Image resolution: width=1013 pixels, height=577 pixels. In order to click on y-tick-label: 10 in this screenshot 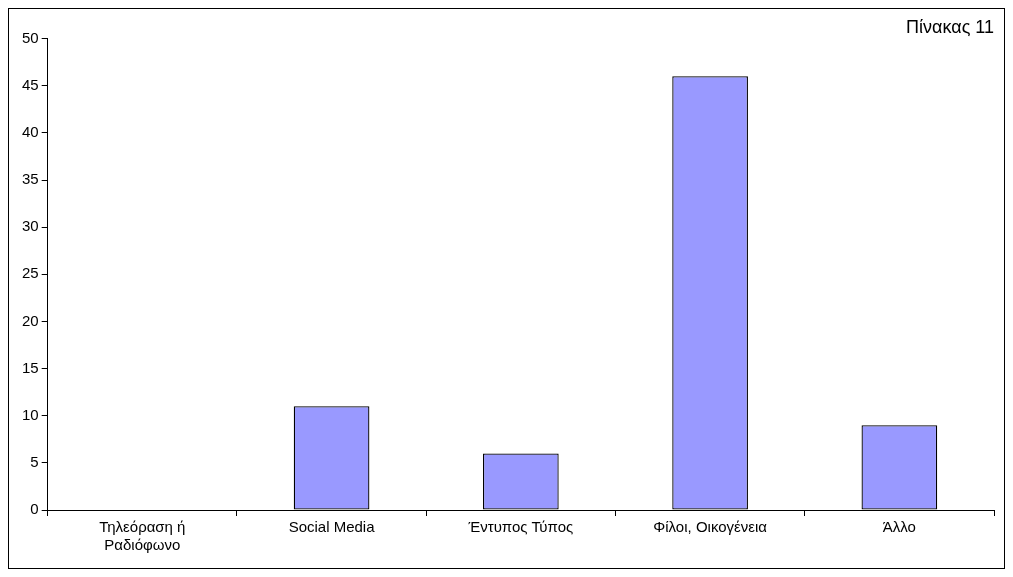, I will do `click(30, 414)`.